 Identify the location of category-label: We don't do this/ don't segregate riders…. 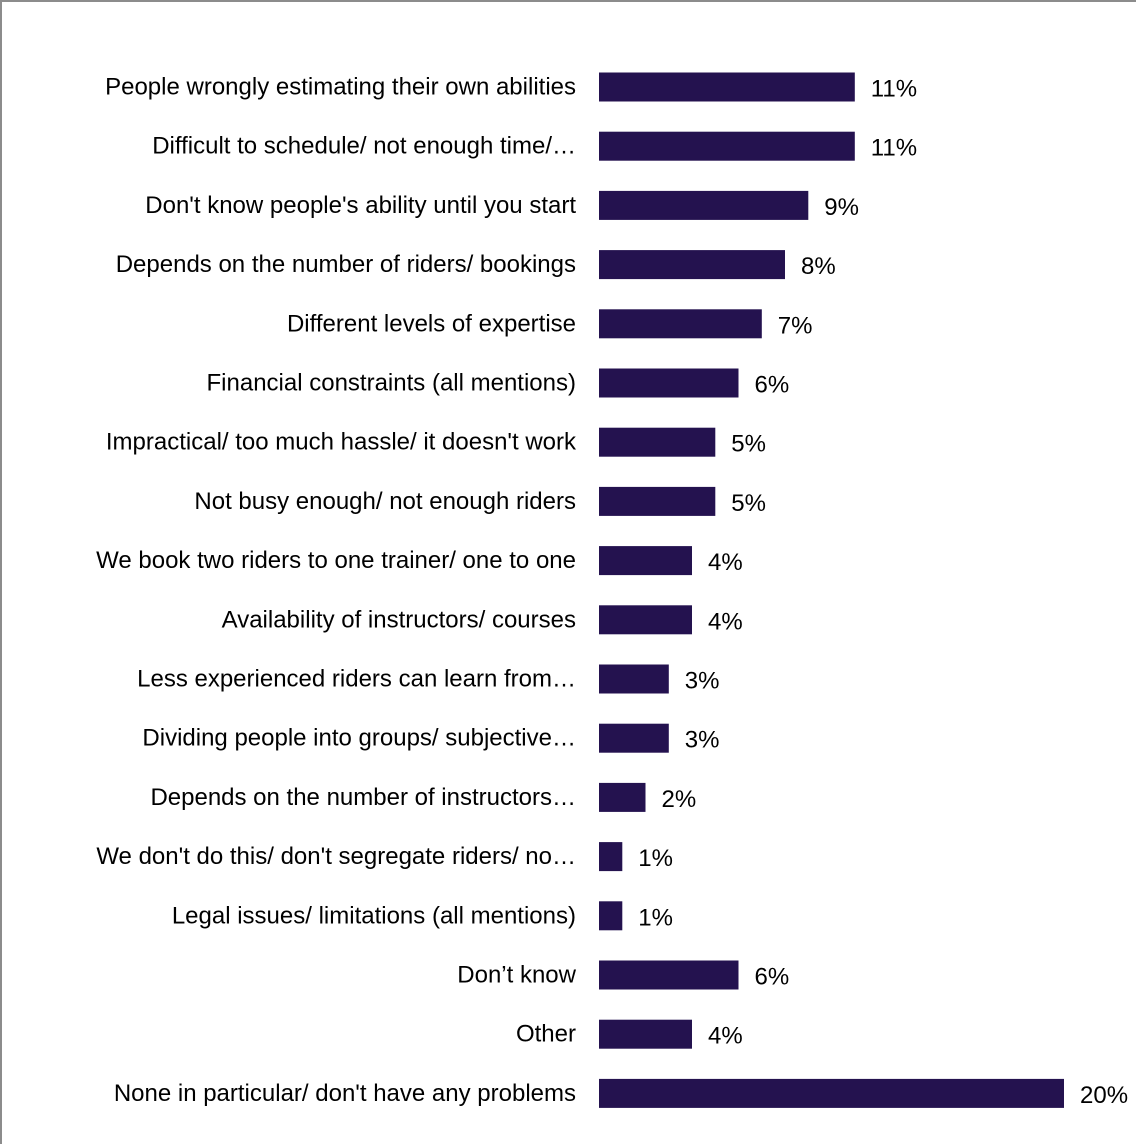
(336, 856).